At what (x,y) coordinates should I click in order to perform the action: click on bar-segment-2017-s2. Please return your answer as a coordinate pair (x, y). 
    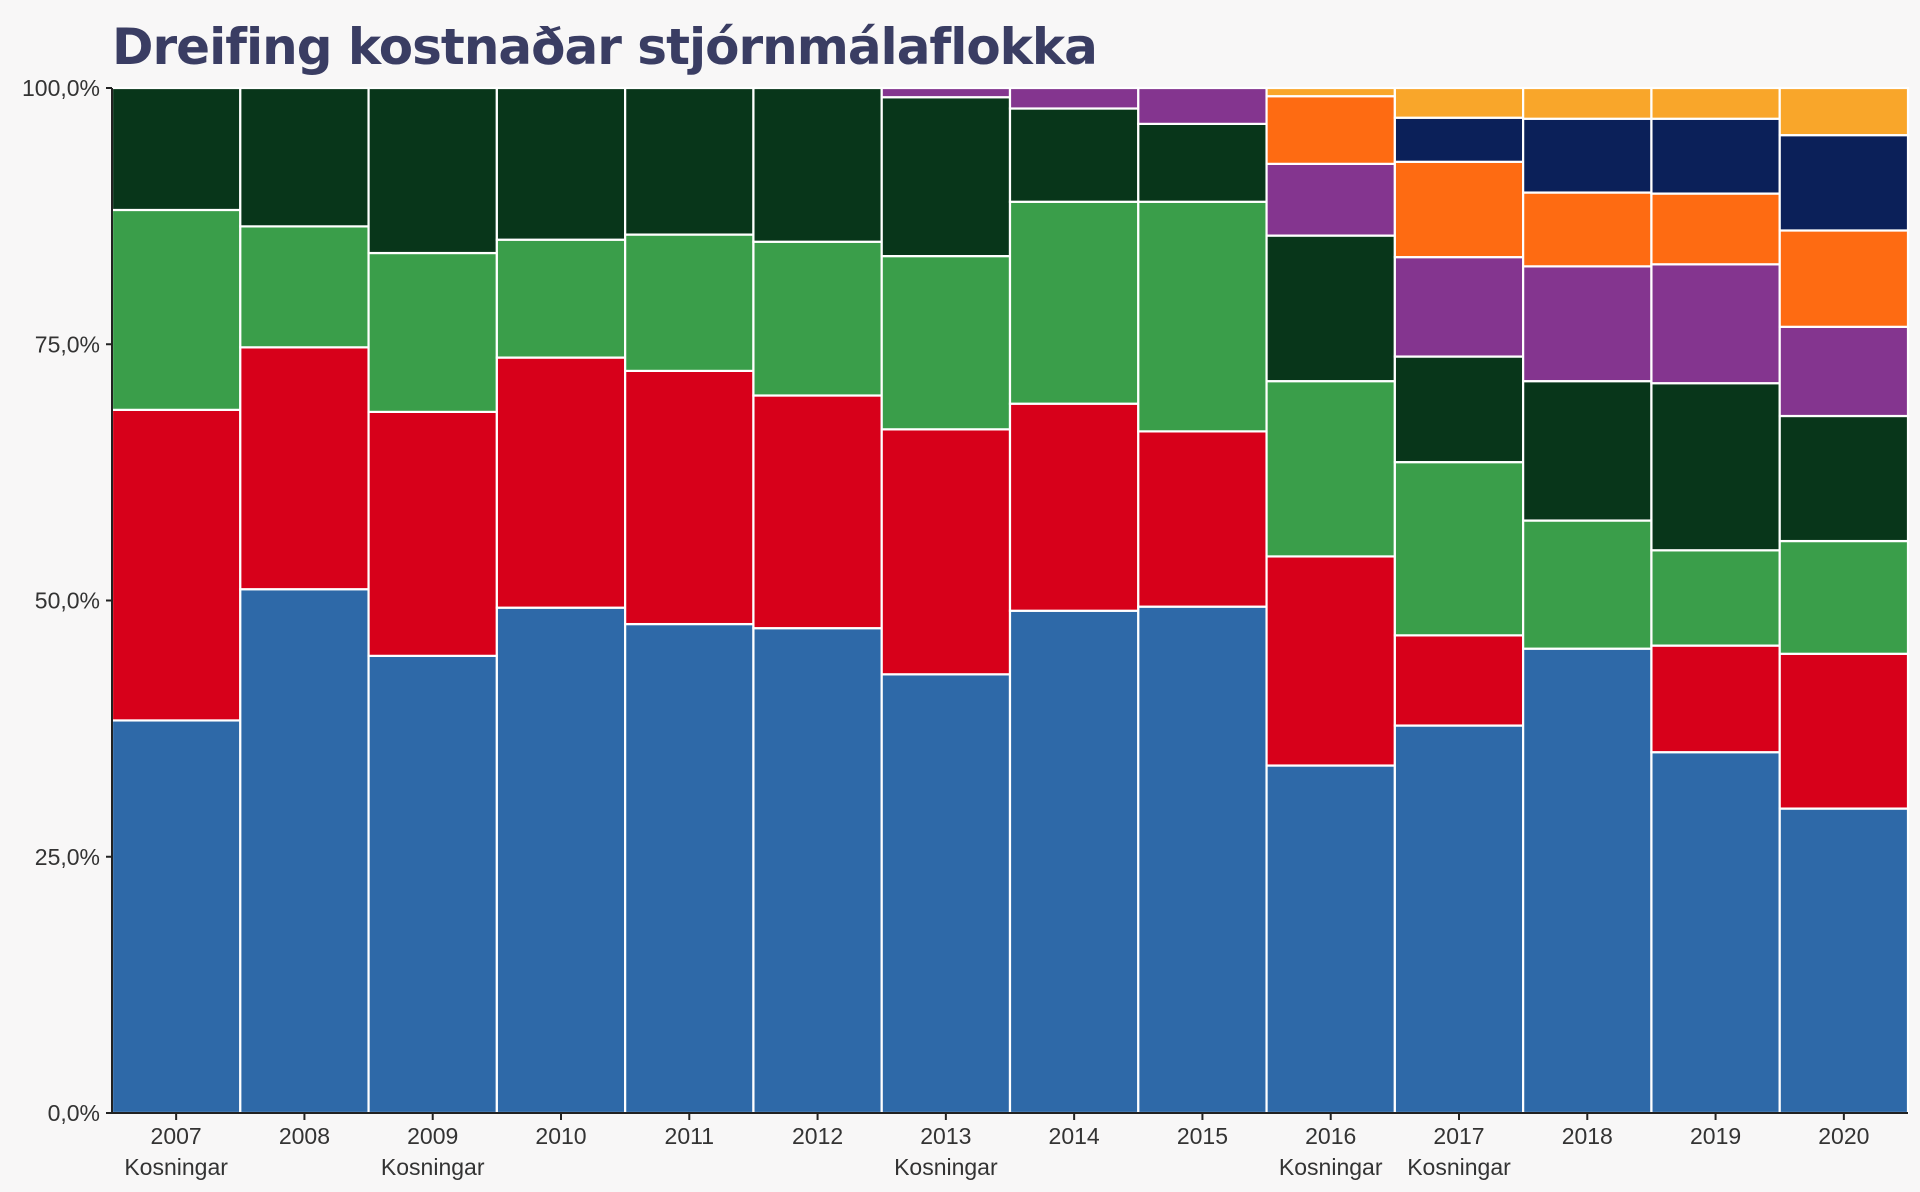
    Looking at the image, I should click on (1459, 680).